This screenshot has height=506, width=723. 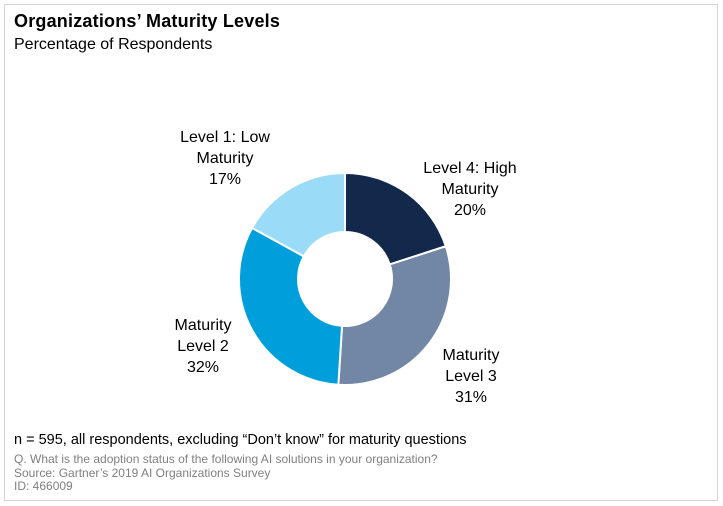 I want to click on chart-title: Organizations’ Maturity Levels, so click(x=147, y=21).